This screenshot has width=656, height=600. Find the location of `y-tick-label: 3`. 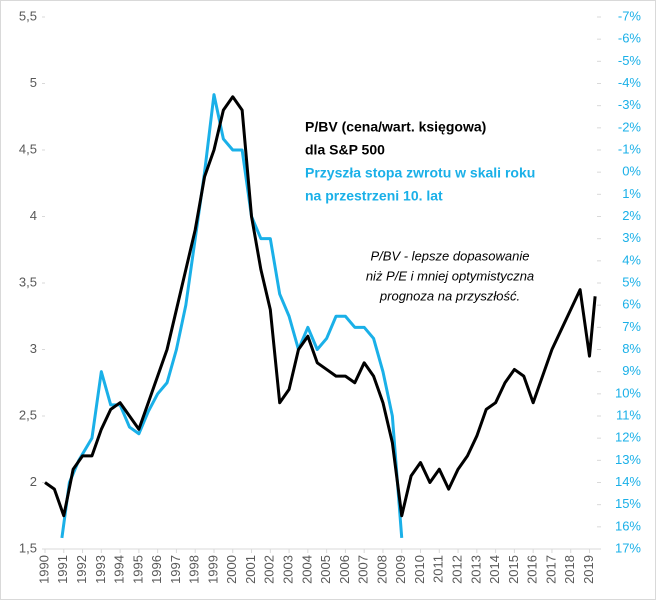

y-tick-label: 3 is located at coordinates (33, 348).